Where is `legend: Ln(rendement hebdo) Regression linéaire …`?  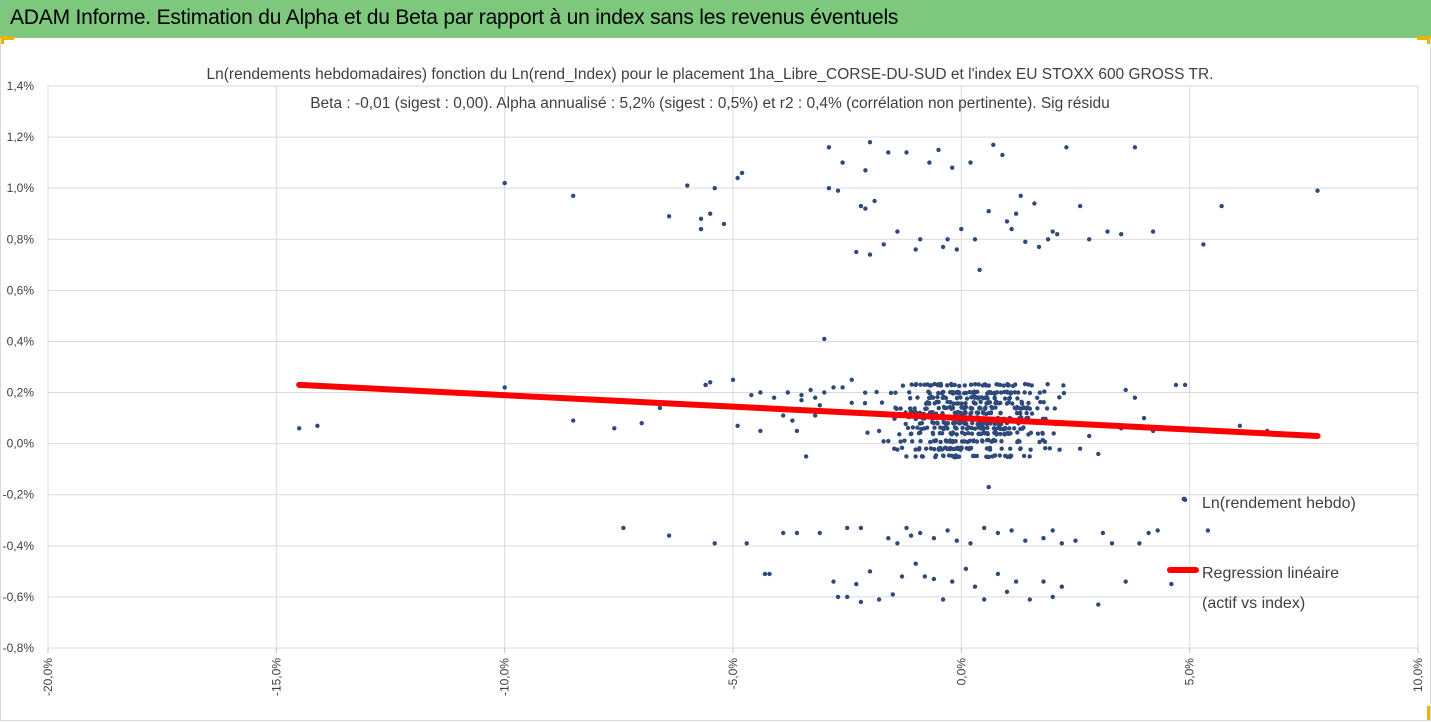
legend: Ln(rendement hebdo) Regression linéaire … is located at coordinates (1261, 553).